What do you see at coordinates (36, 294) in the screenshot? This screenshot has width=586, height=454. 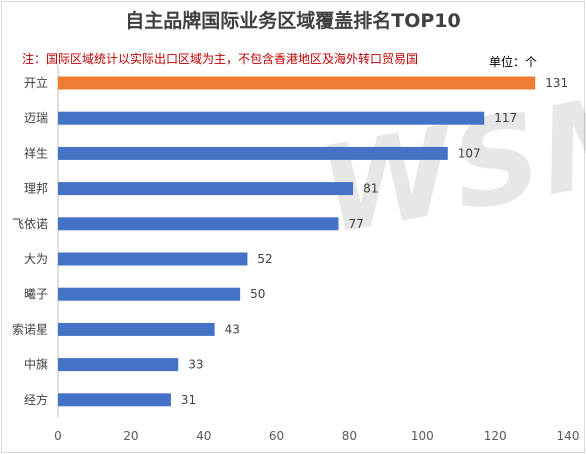 I see `category-label: 曦子` at bounding box center [36, 294].